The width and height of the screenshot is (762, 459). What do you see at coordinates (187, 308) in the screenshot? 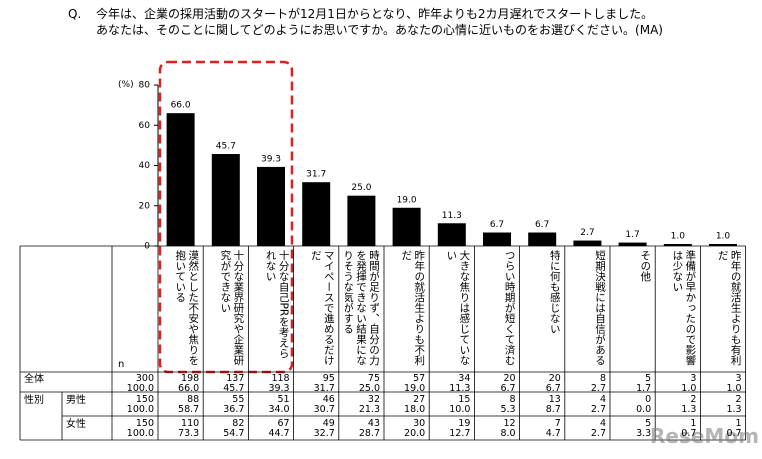
I see `category-label: 漠然とした不安や焦りを抱いている` at bounding box center [187, 308].